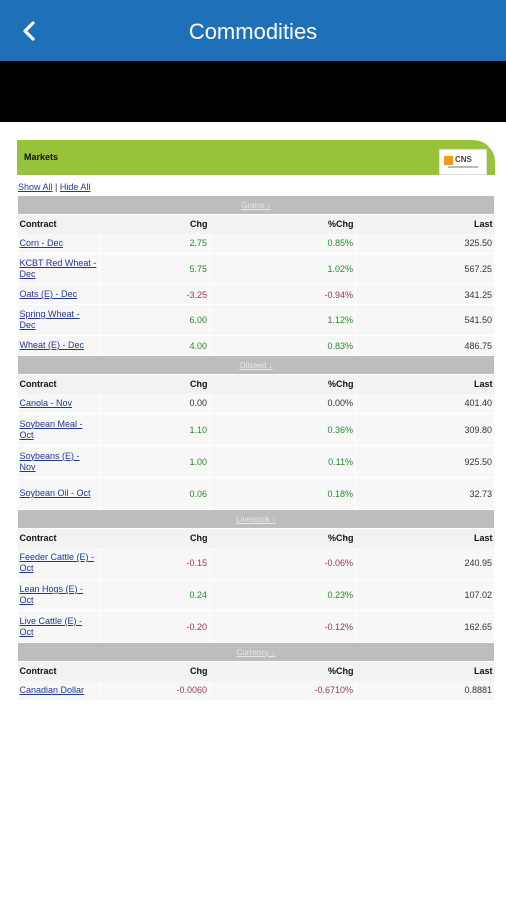  I want to click on contract-link: Corn - Dec, so click(41, 242).